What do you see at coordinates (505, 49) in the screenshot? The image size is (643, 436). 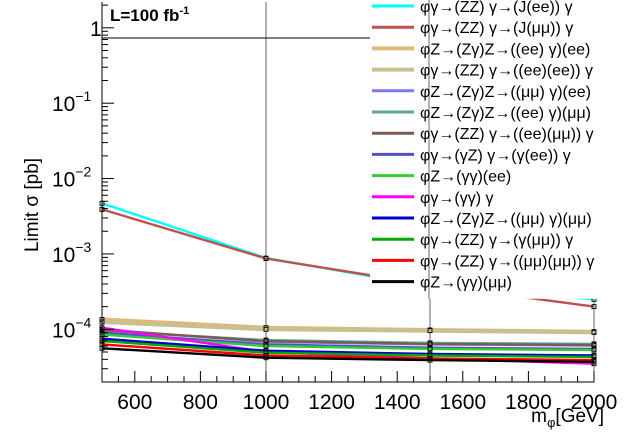 I see `legend-entry: φZ→(Zγ)Z→((ee) γ)(ee)` at bounding box center [505, 49].